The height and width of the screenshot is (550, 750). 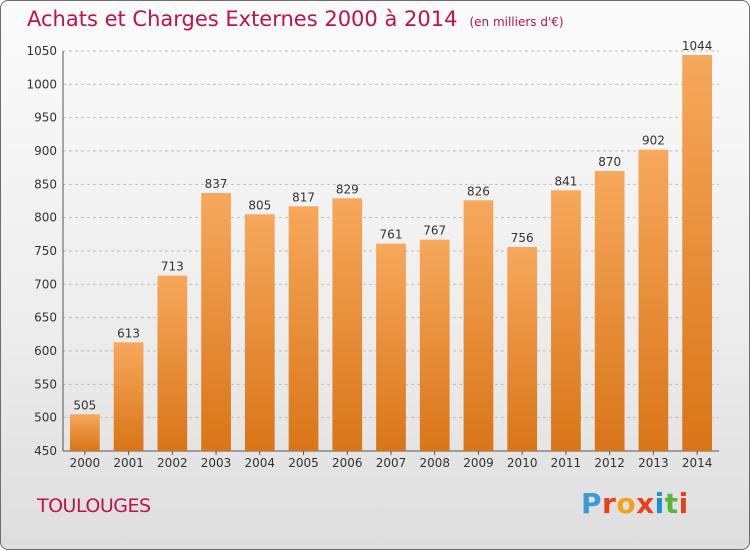 What do you see at coordinates (697, 463) in the screenshot?
I see `x-tick-label: 2014` at bounding box center [697, 463].